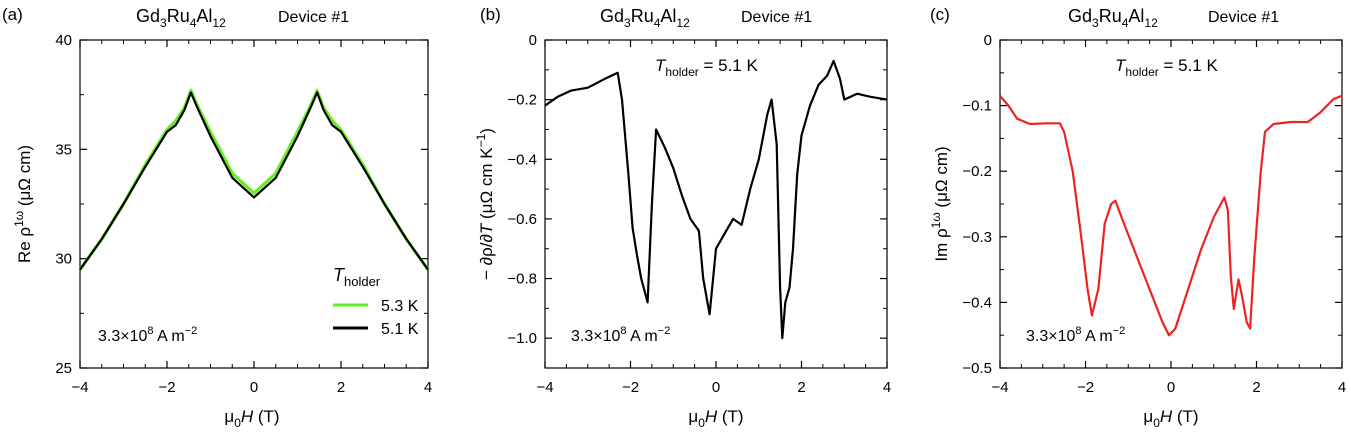 The width and height of the screenshot is (1351, 446). Describe the element at coordinates (490, 14) in the screenshot. I see `panel-label-b: (b)` at that location.